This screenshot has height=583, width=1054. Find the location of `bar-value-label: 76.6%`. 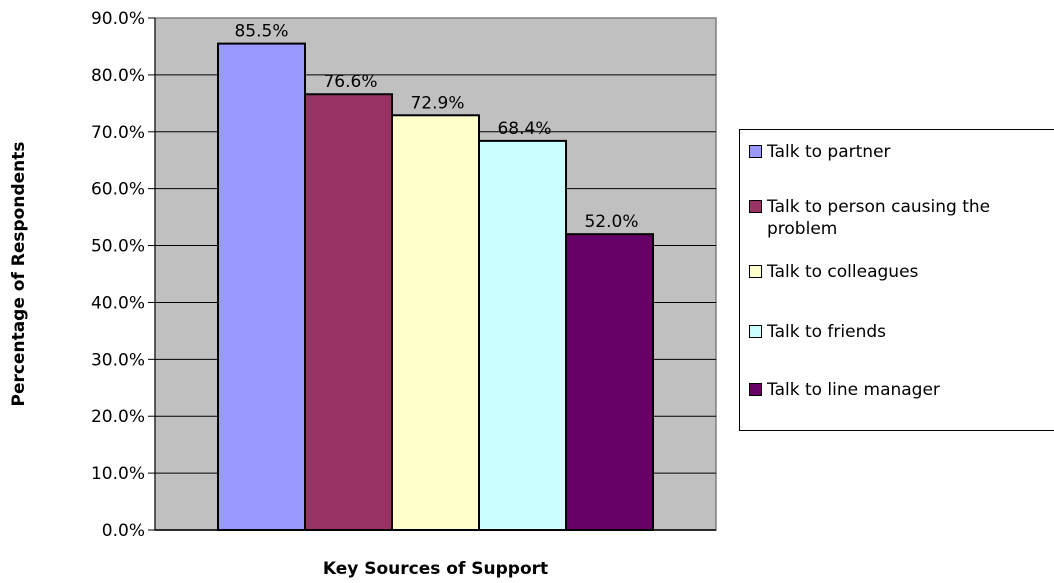

bar-value-label: 76.6% is located at coordinates (350, 82).